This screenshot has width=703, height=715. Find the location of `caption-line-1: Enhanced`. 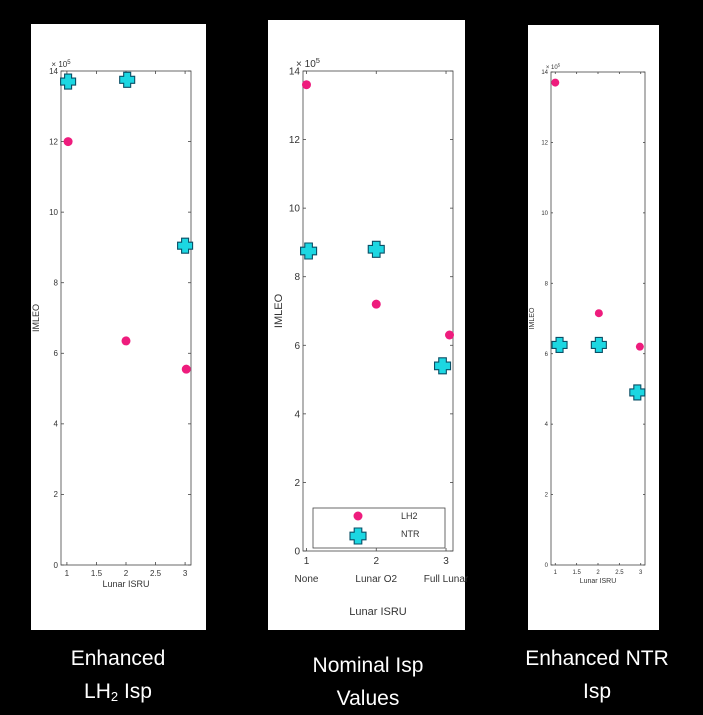

caption-line-1: Enhanced is located at coordinates (118, 658).